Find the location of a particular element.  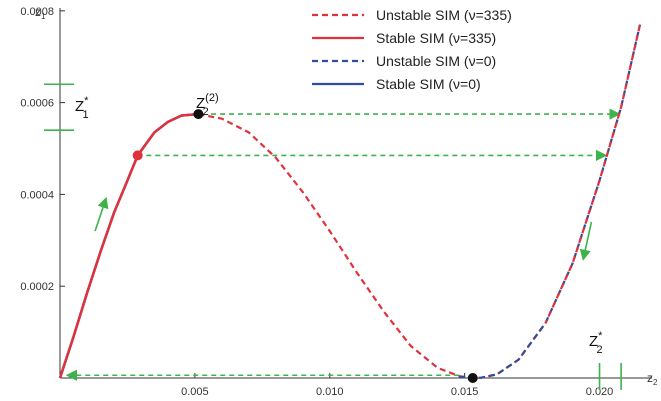

y-tick-label: 0.0008 is located at coordinates (37, 12).